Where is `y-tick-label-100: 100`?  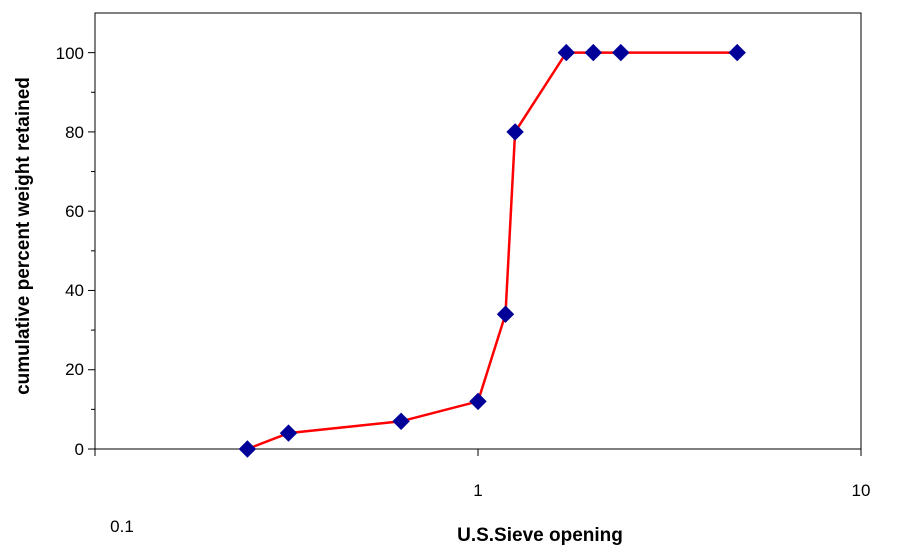
y-tick-label-100: 100 is located at coordinates (70, 53).